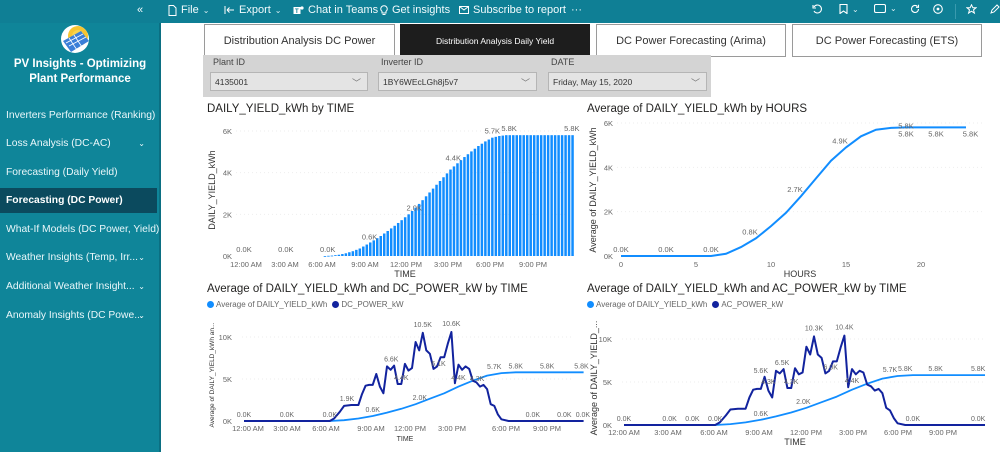 Image resolution: width=1000 pixels, height=452 pixels. I want to click on favorite-icon, so click(971, 9).